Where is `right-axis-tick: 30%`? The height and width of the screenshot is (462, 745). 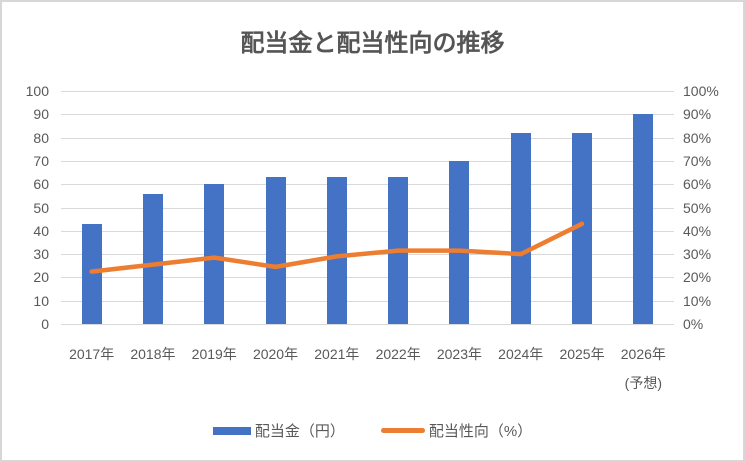 right-axis-tick: 30% is located at coordinates (697, 254).